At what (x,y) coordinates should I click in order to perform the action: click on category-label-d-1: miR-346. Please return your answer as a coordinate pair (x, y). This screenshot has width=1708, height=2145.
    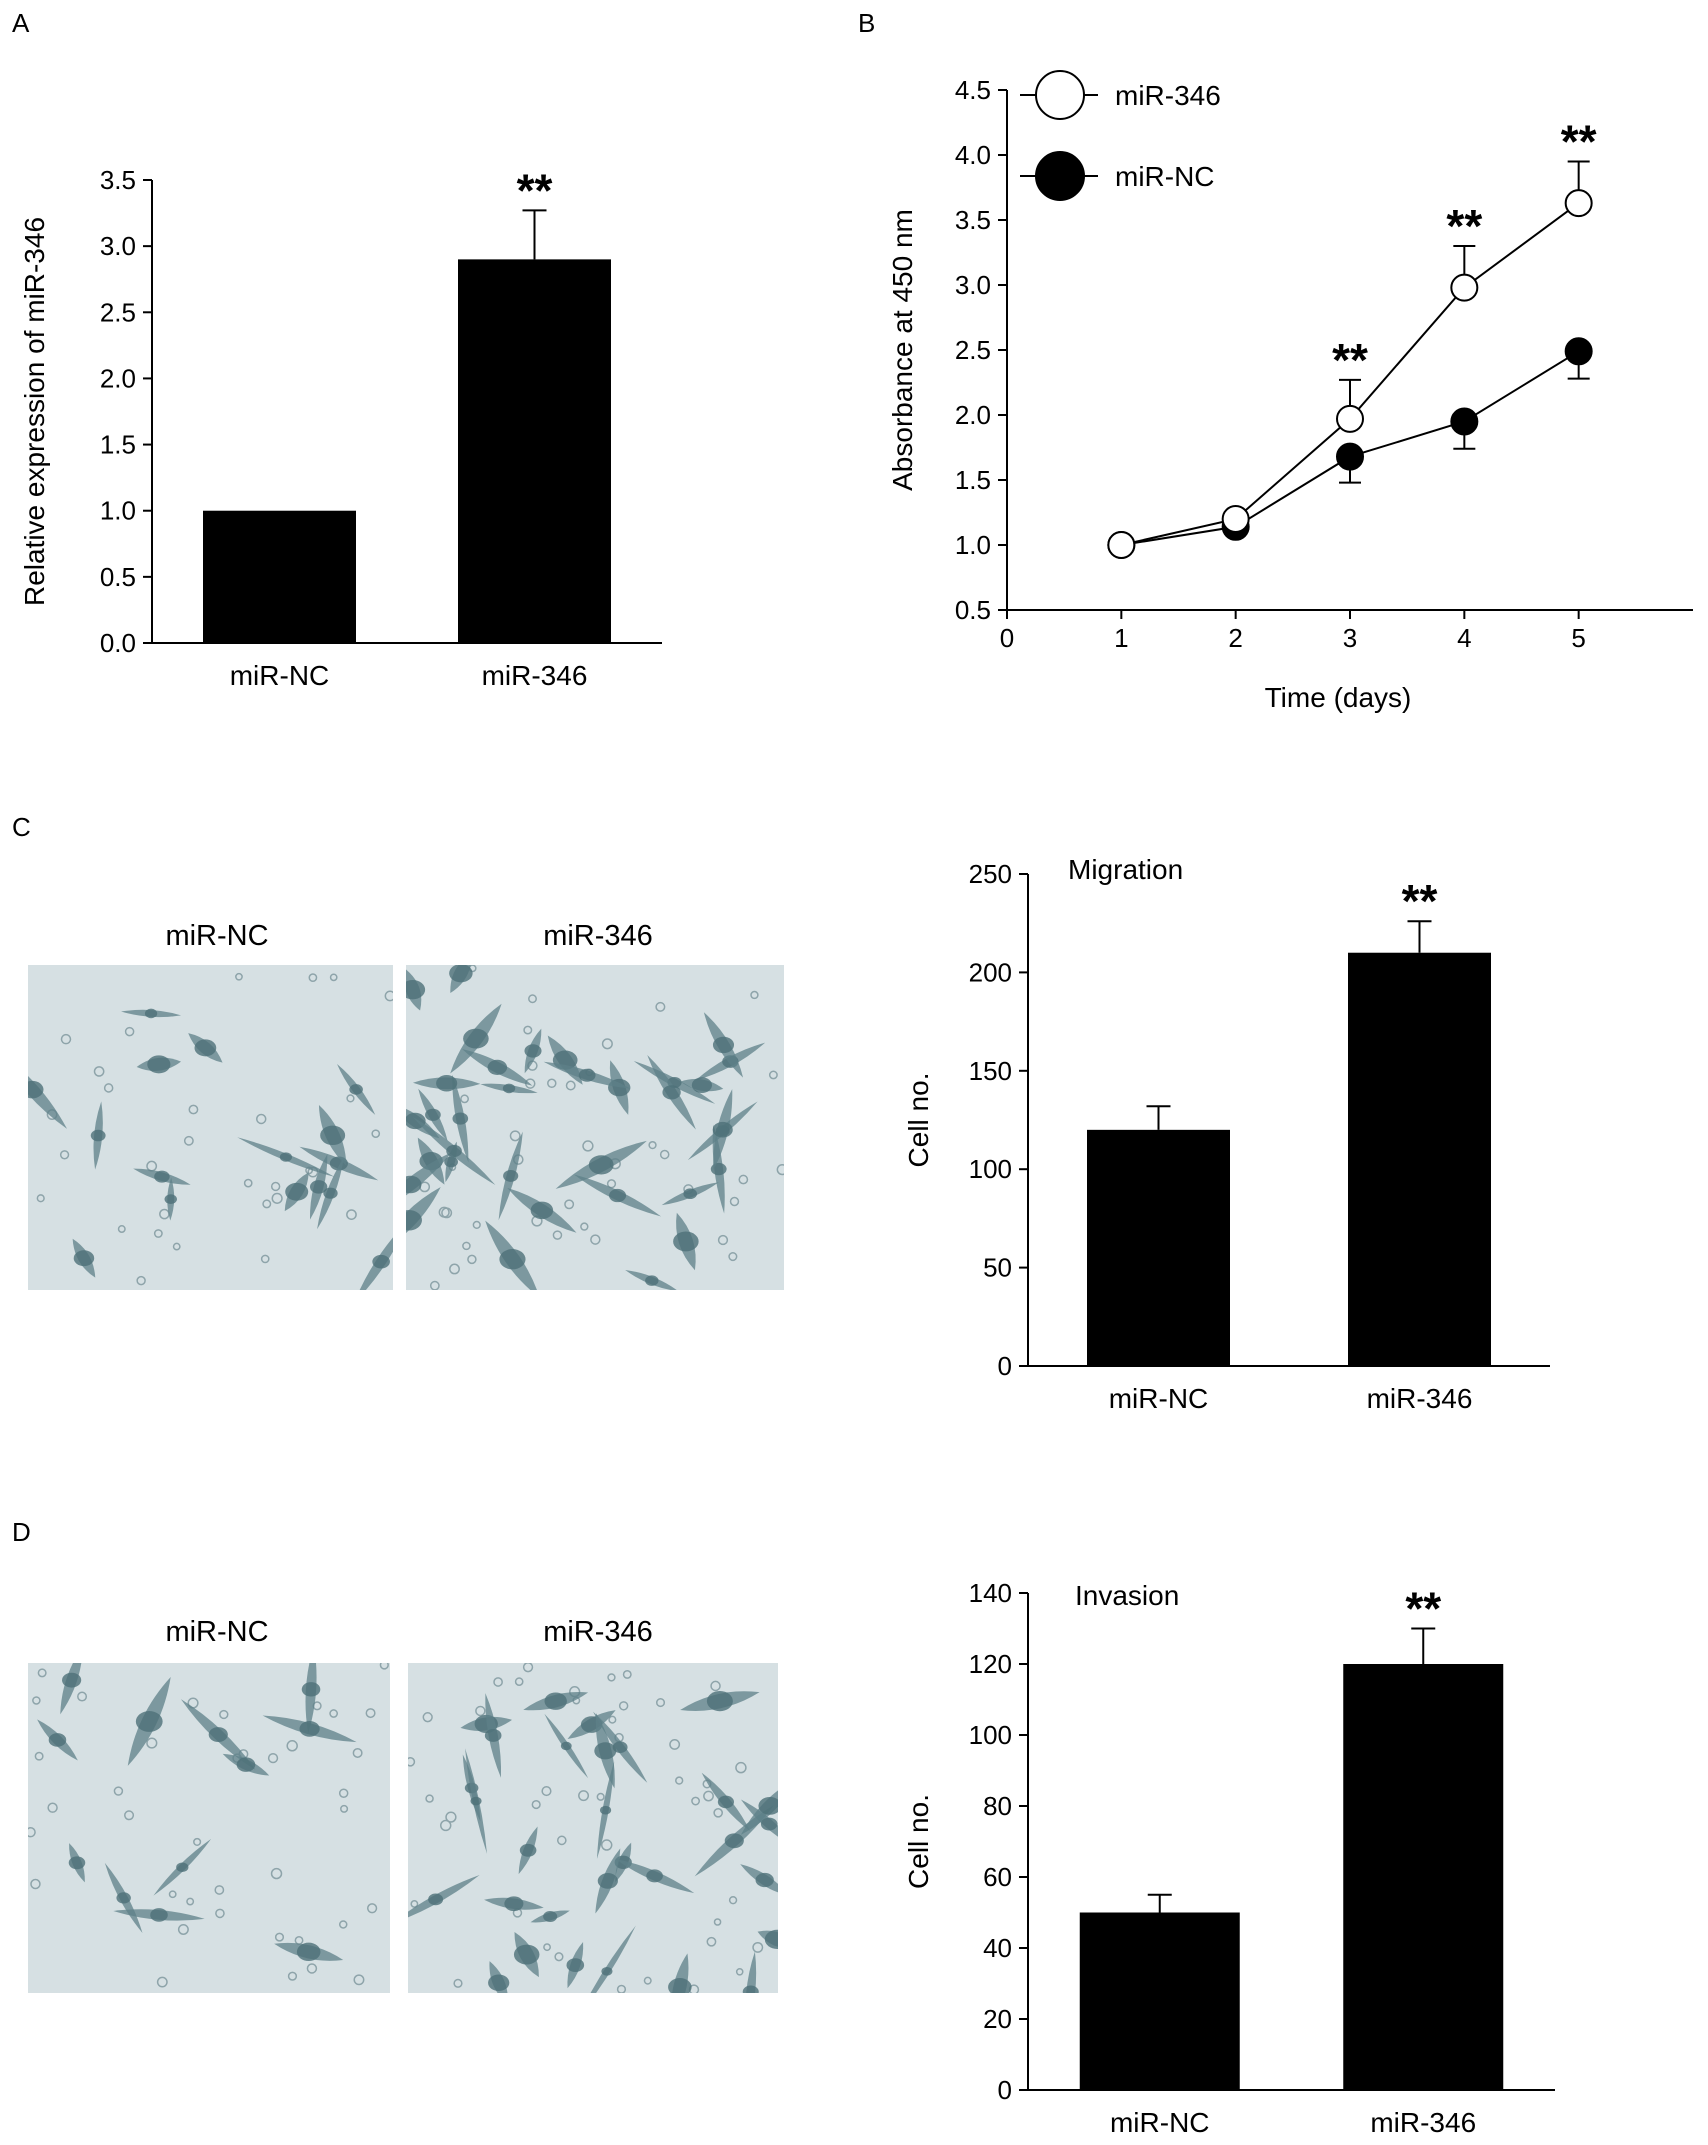
    Looking at the image, I should click on (1423, 2122).